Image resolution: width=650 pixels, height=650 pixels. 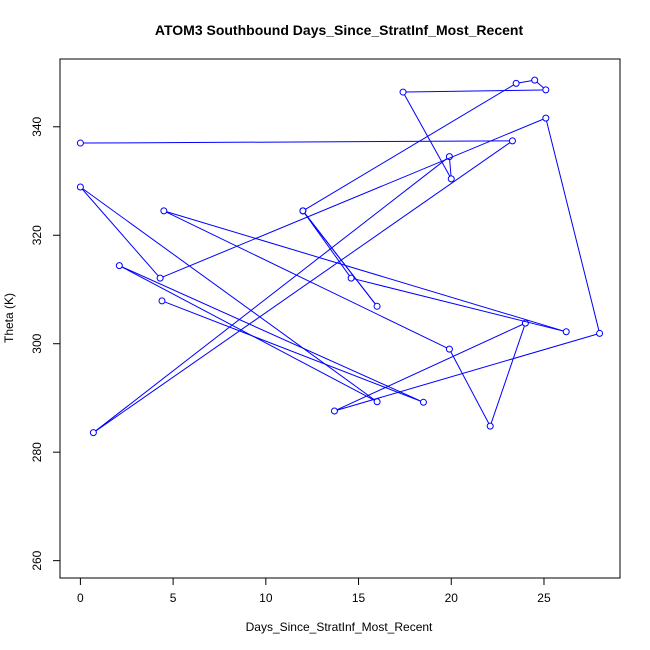 I want to click on x-tick-label: 10, so click(x=266, y=598).